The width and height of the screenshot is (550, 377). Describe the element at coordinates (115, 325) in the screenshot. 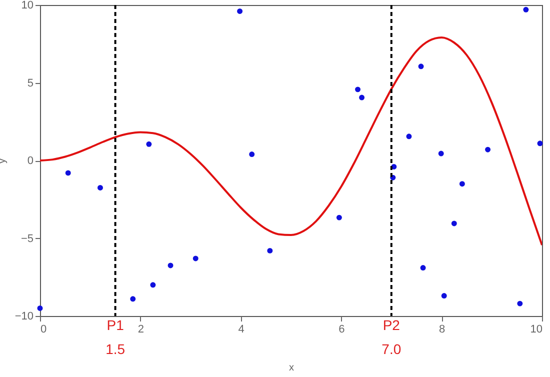

I see `ref-line-label: P1` at that location.